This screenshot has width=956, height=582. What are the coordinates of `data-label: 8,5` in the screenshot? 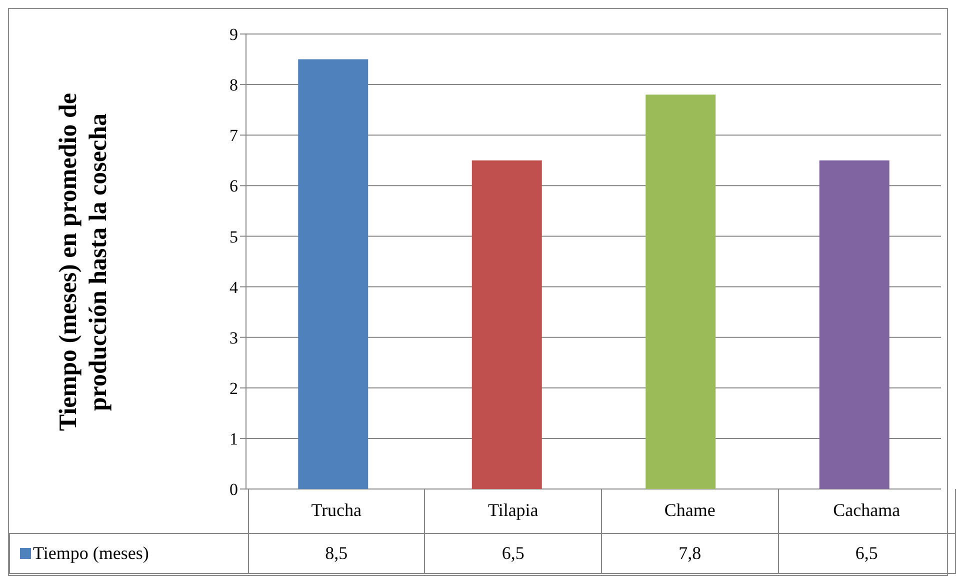 It's located at (336, 553).